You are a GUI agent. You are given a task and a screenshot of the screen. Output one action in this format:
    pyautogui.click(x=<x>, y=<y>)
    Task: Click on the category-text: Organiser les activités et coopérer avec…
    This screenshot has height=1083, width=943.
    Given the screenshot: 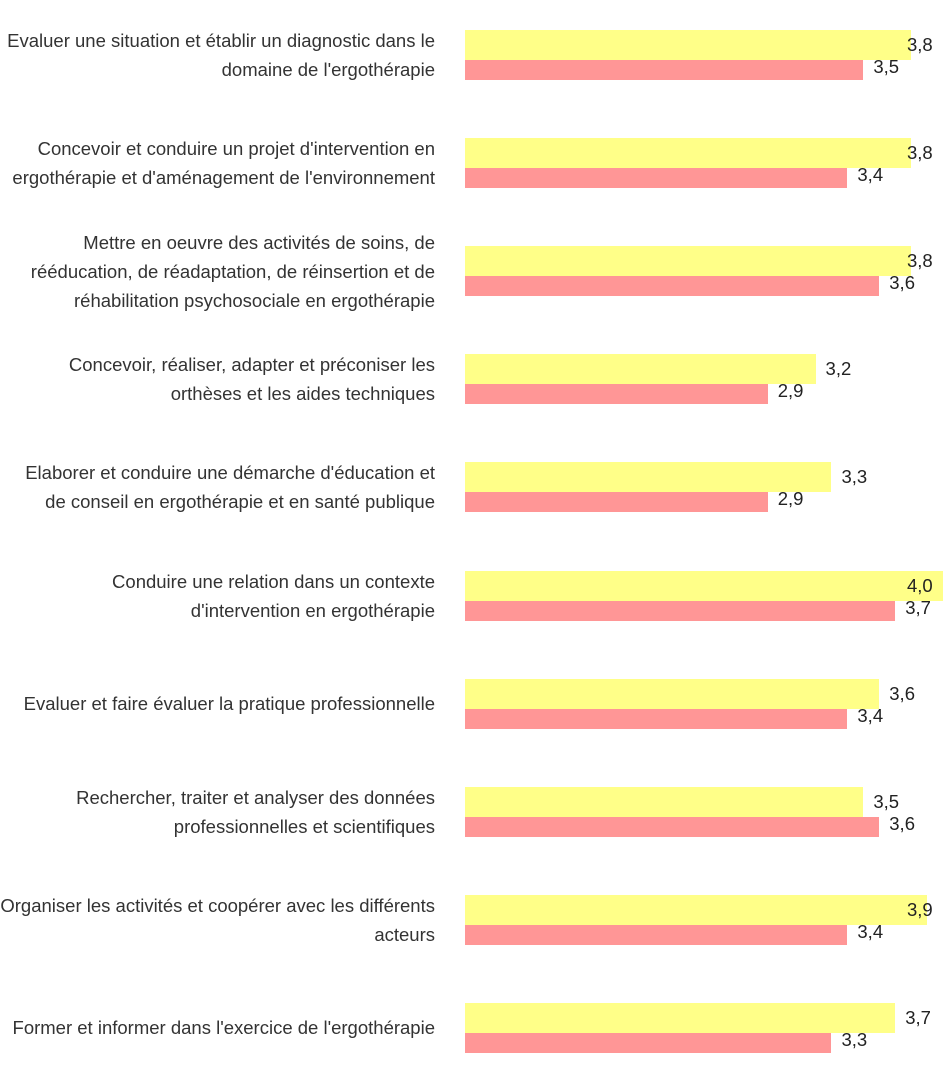 What is the action you would take?
    pyautogui.click(x=217, y=919)
    